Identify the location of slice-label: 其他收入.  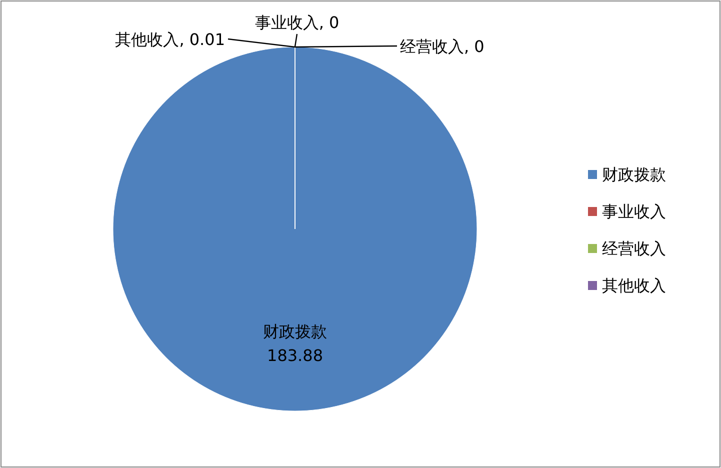
(147, 39).